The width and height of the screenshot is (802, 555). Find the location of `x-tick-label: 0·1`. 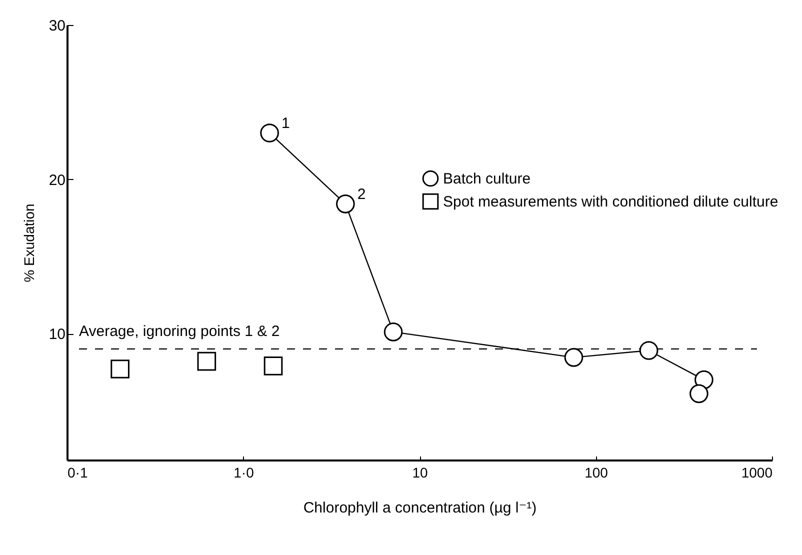

x-tick-label: 0·1 is located at coordinates (78, 472).